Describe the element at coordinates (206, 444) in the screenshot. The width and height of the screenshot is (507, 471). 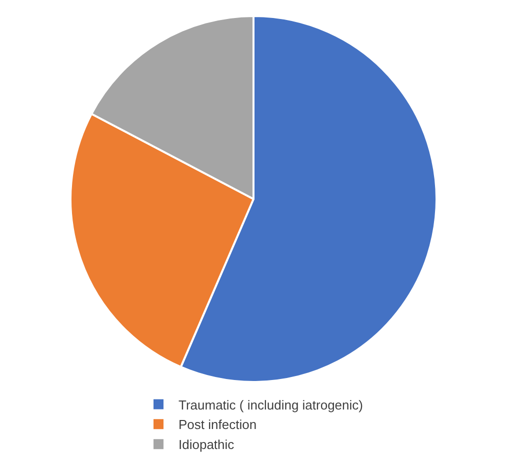
I see `legend-label: Idiopathic` at that location.